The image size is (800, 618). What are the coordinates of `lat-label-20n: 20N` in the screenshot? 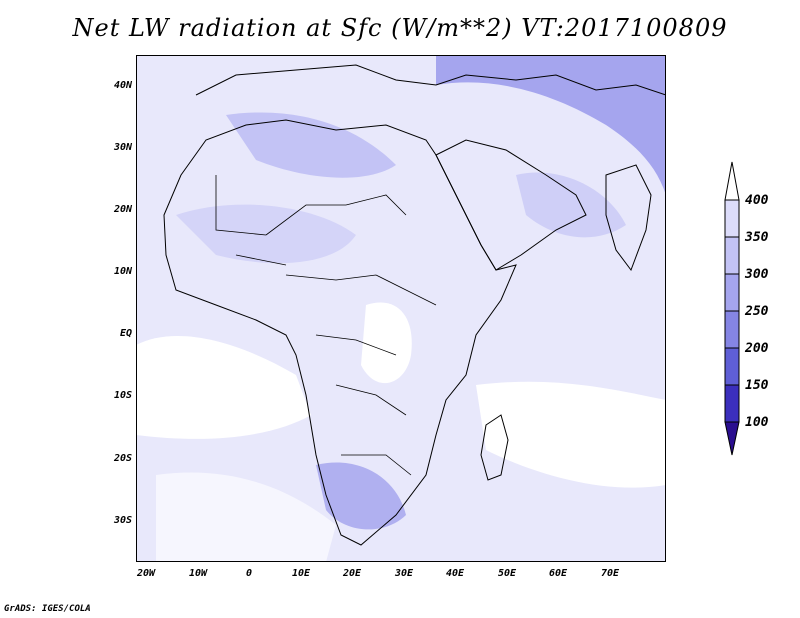 It's located at (122, 209).